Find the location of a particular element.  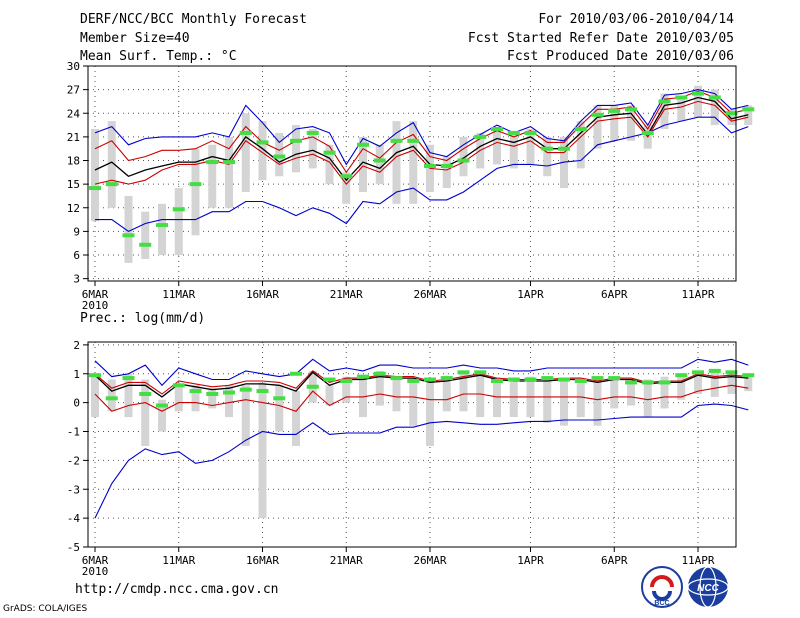

ncc-logo: NCC is located at coordinates (708, 587).